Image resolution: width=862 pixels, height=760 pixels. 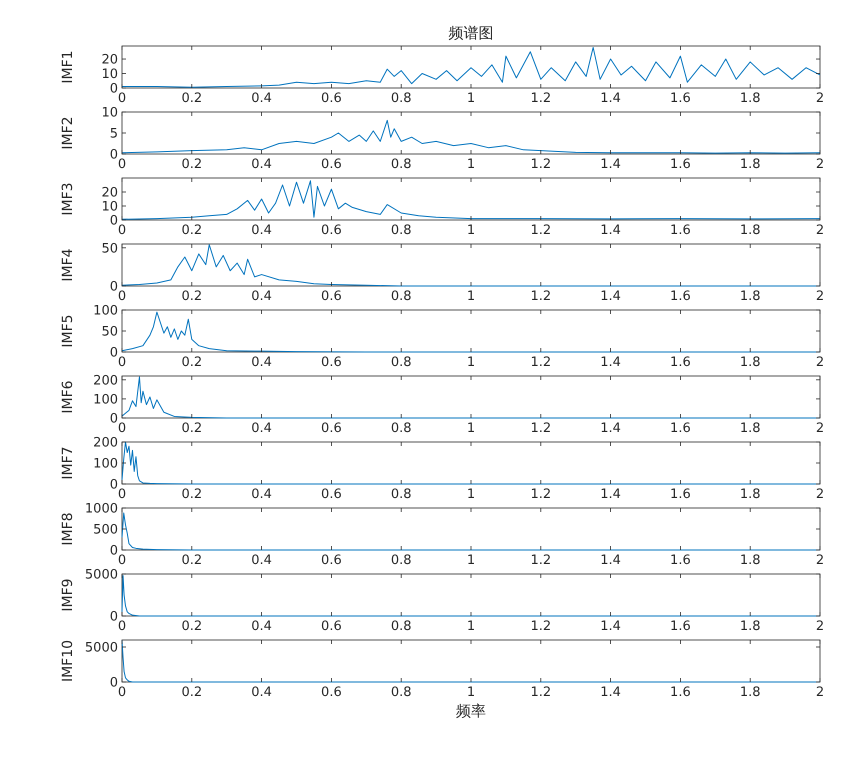 I want to click on y-tick-label: 5, so click(x=114, y=134).